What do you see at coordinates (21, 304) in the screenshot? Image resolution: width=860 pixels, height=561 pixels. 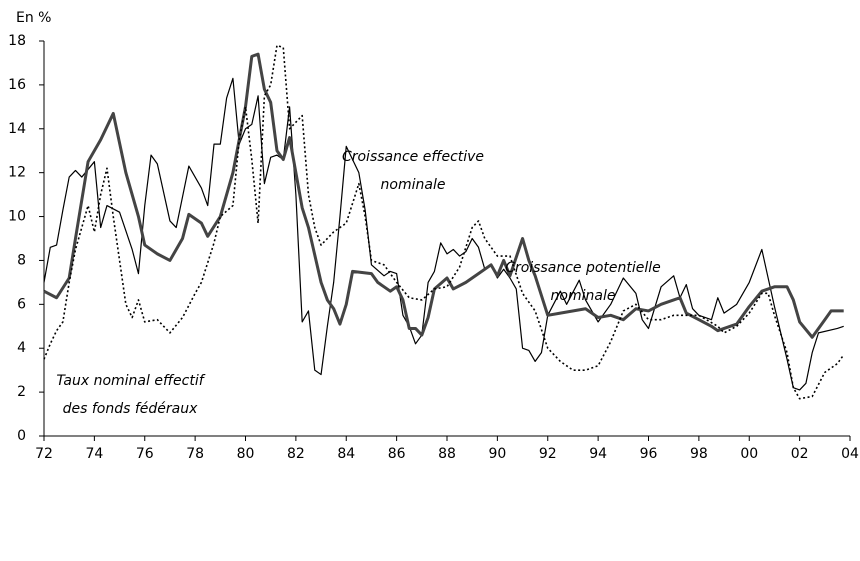 I see `y-tick-label: 6` at bounding box center [21, 304].